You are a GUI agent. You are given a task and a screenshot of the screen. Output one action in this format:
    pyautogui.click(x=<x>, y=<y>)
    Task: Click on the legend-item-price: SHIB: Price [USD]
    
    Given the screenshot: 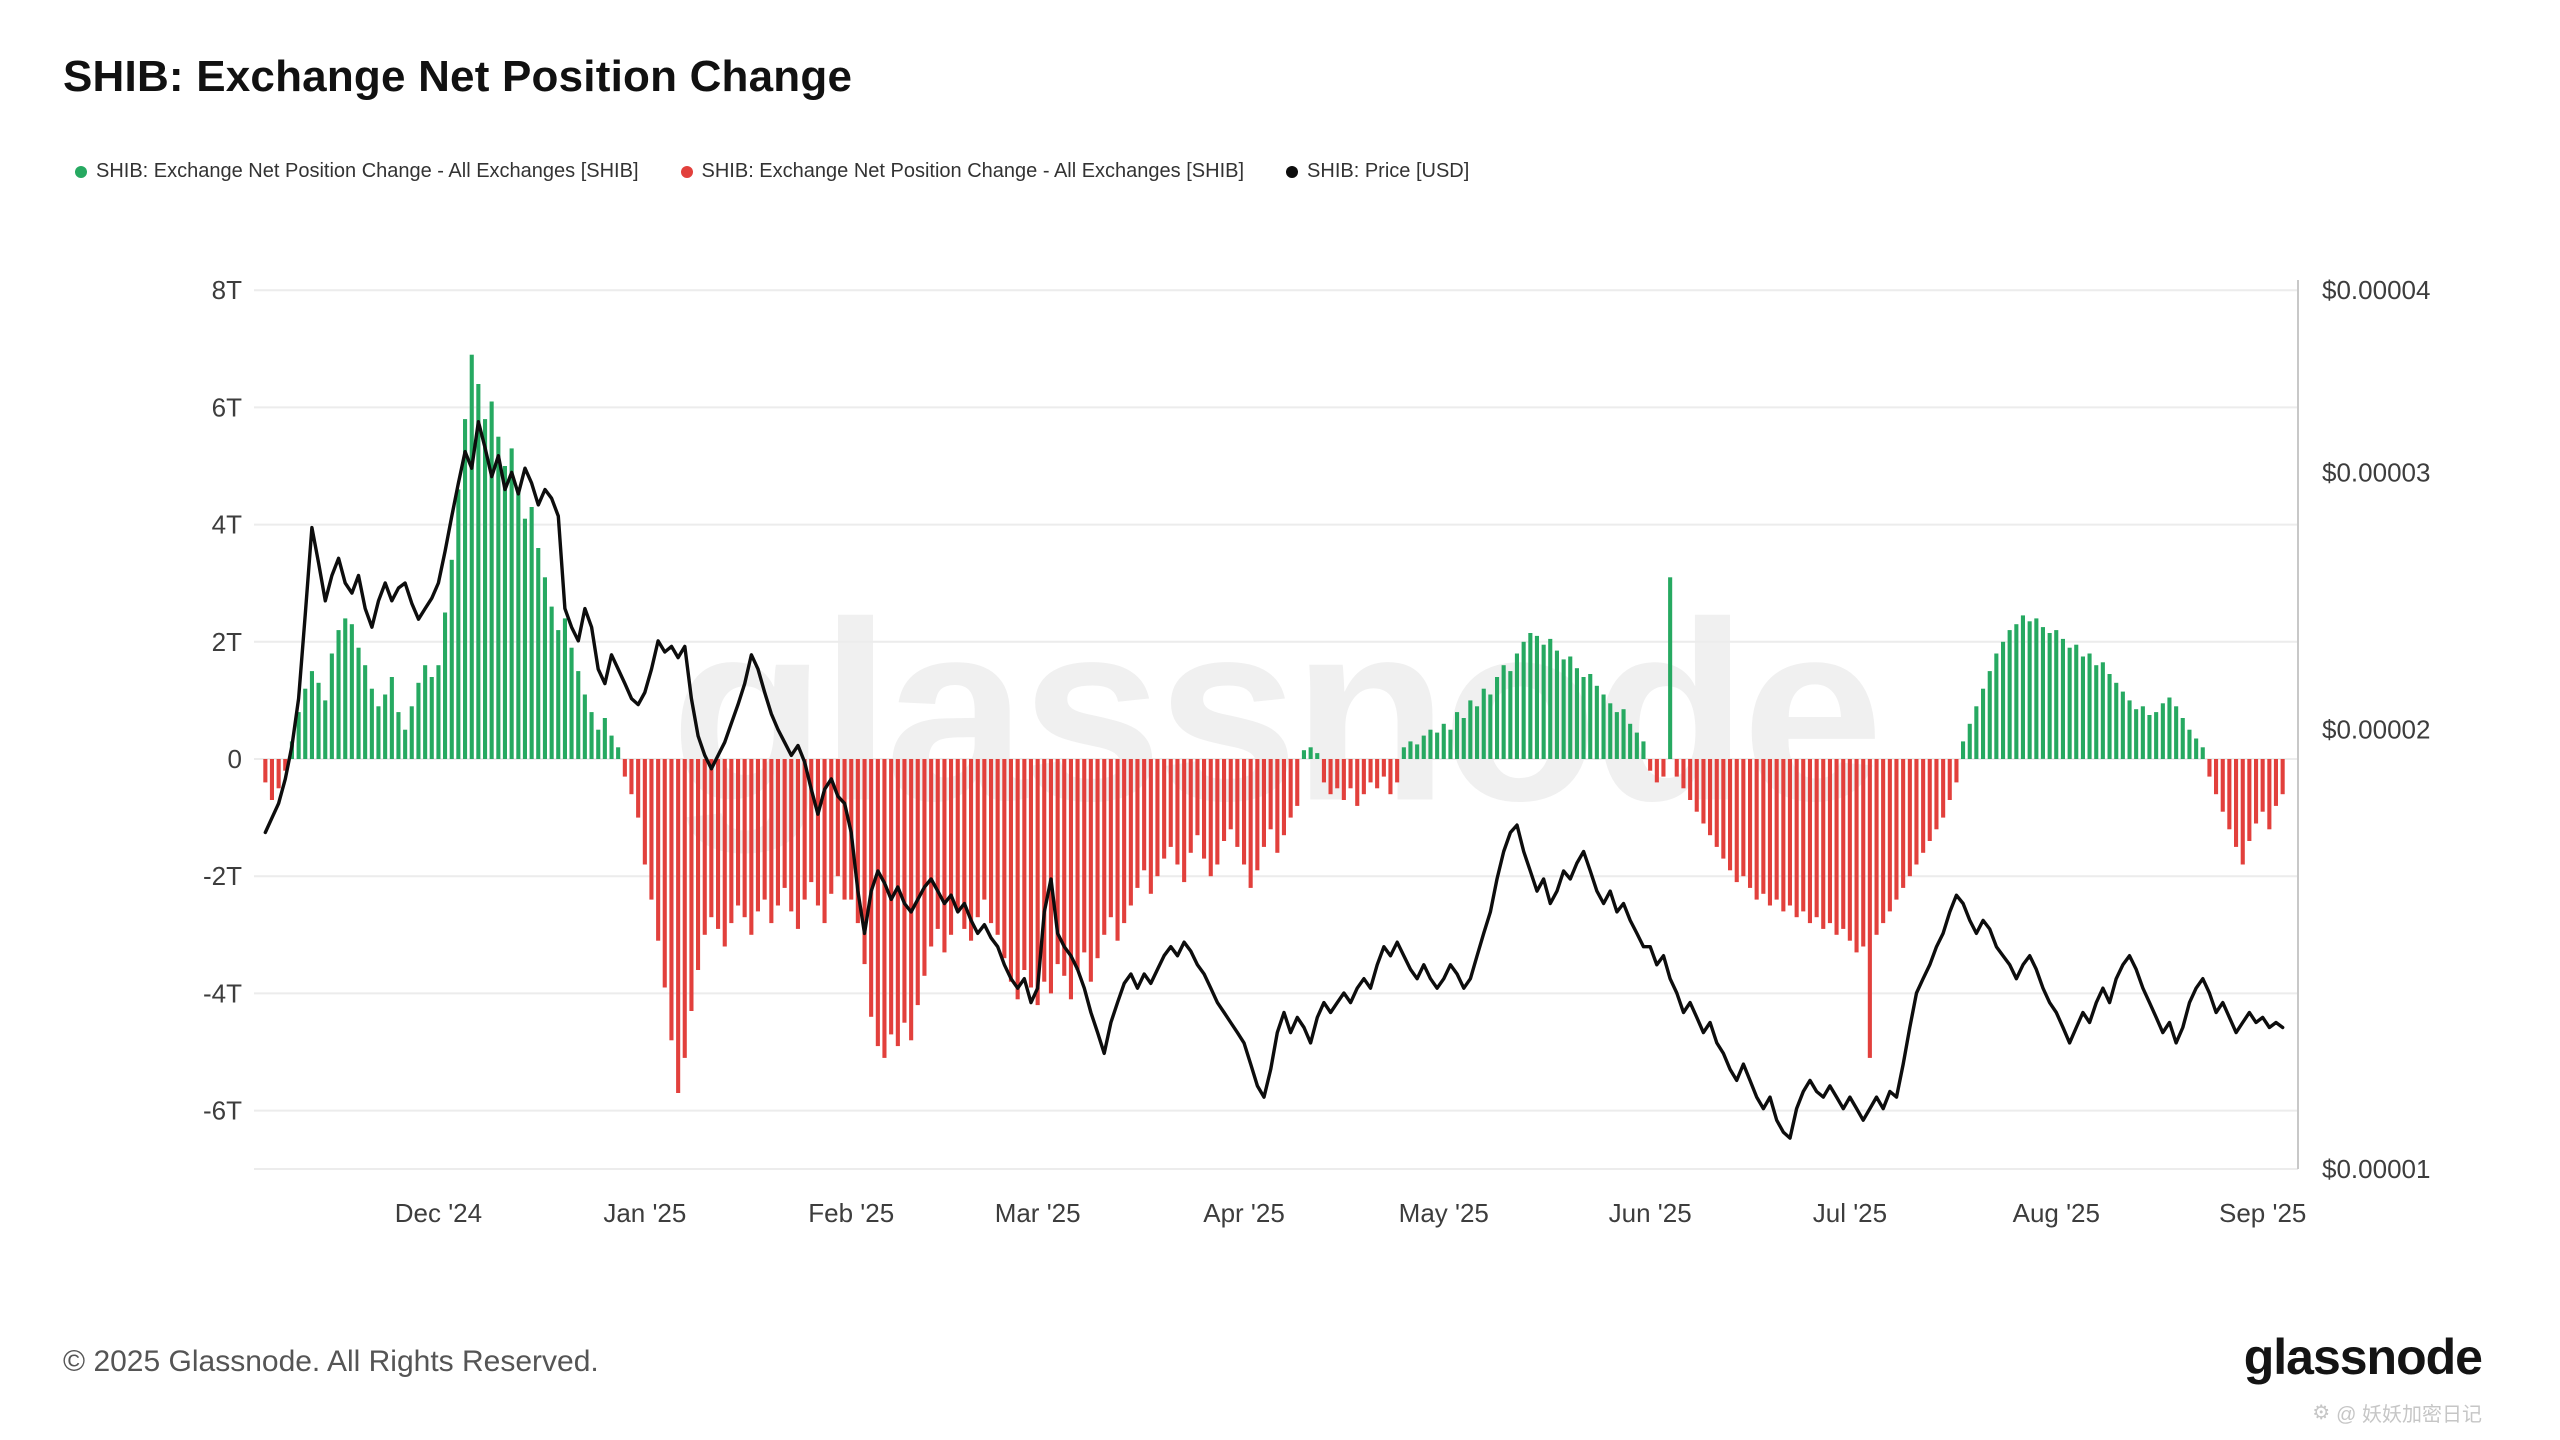 What is the action you would take?
    pyautogui.click(x=1377, y=171)
    